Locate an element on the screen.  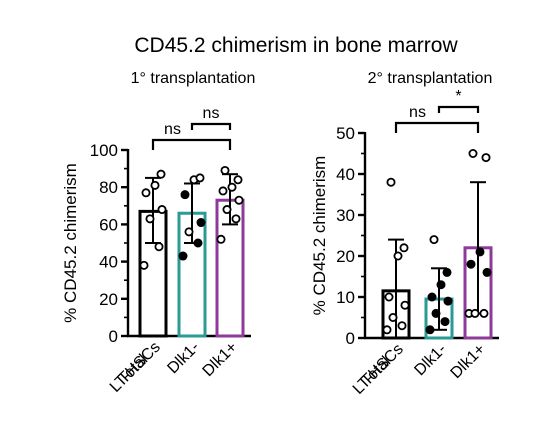
panel-subtitle: 1° transplantation is located at coordinates (193, 78).